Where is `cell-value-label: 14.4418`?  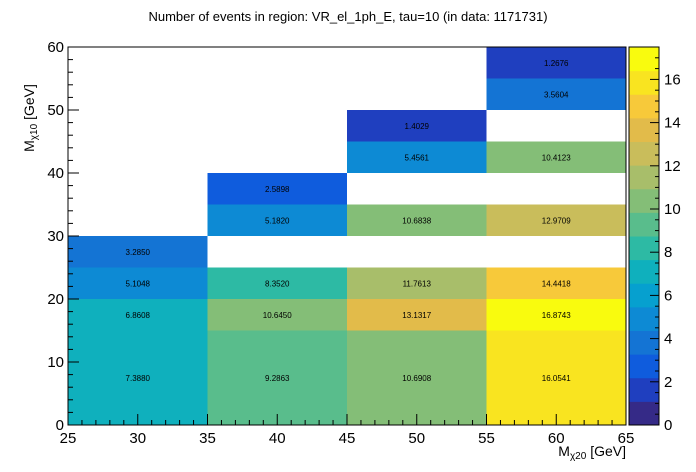 cell-value-label: 14.4418 is located at coordinates (556, 283).